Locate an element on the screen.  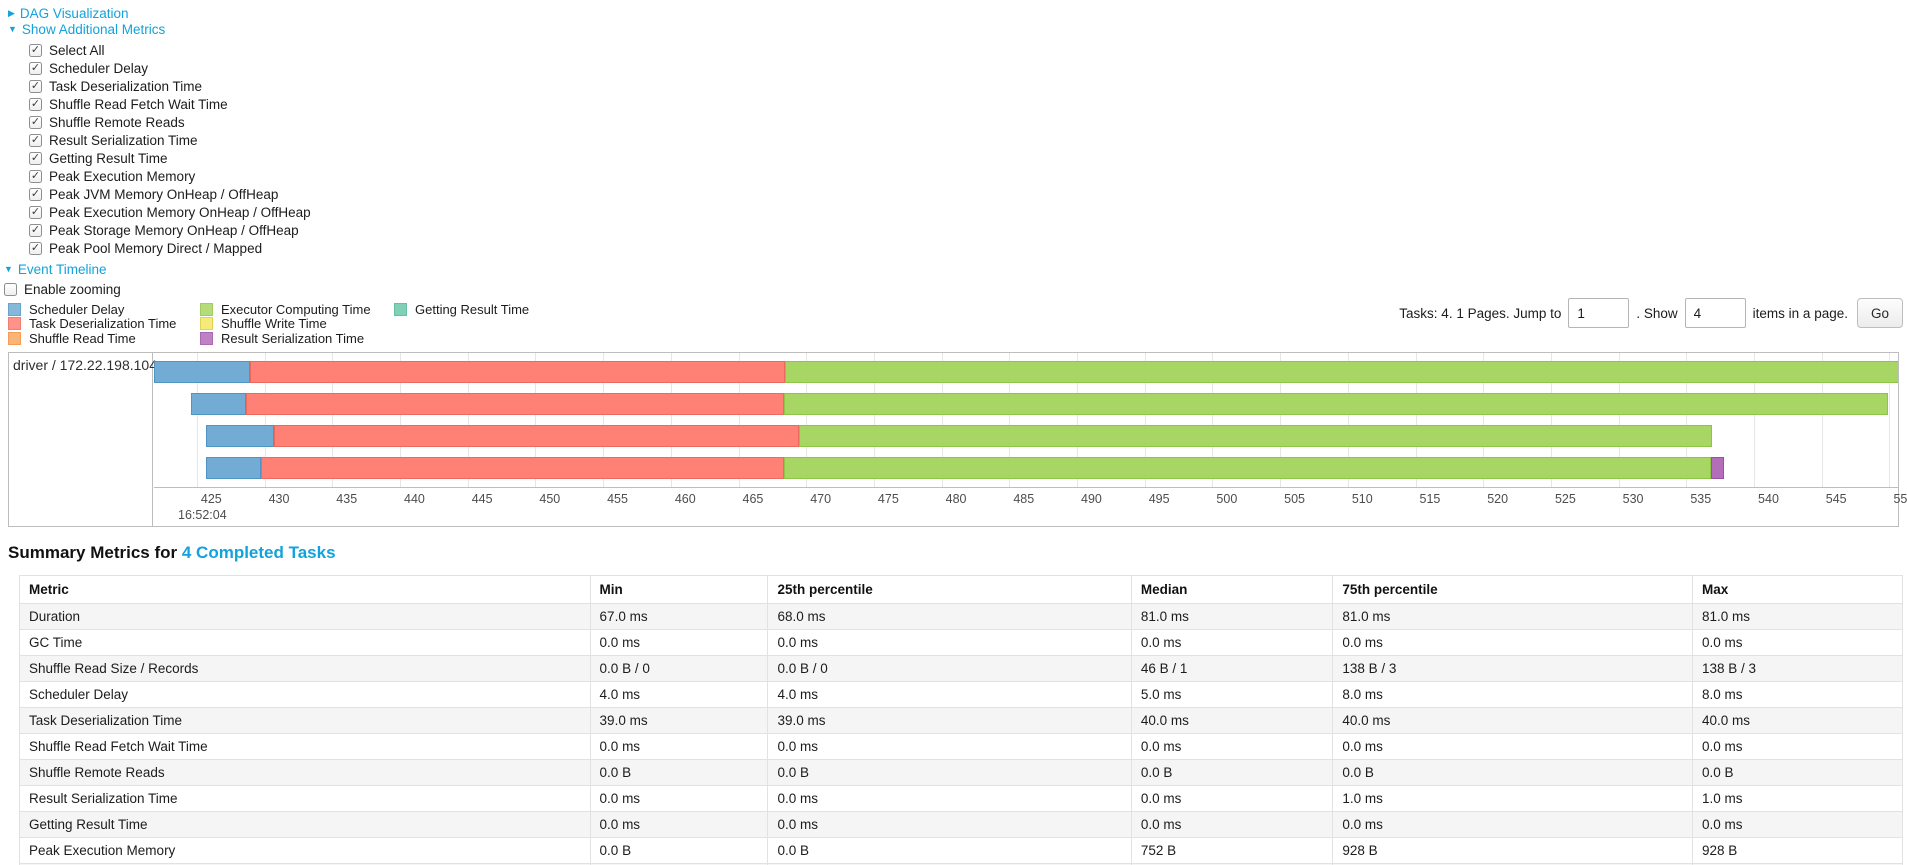
event-timeline-toggle: ▼ Event Timeline is located at coordinates (157, 269).